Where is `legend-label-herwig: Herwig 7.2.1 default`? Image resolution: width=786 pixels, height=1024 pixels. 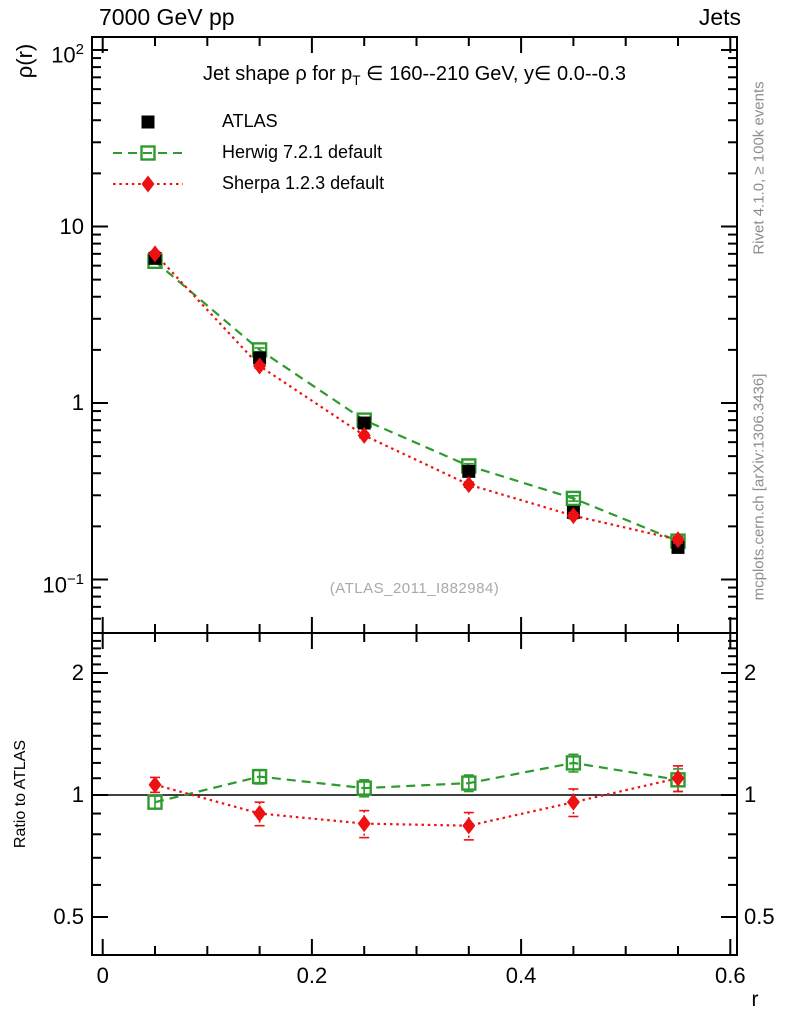 legend-label-herwig: Herwig 7.2.1 default is located at coordinates (302, 152).